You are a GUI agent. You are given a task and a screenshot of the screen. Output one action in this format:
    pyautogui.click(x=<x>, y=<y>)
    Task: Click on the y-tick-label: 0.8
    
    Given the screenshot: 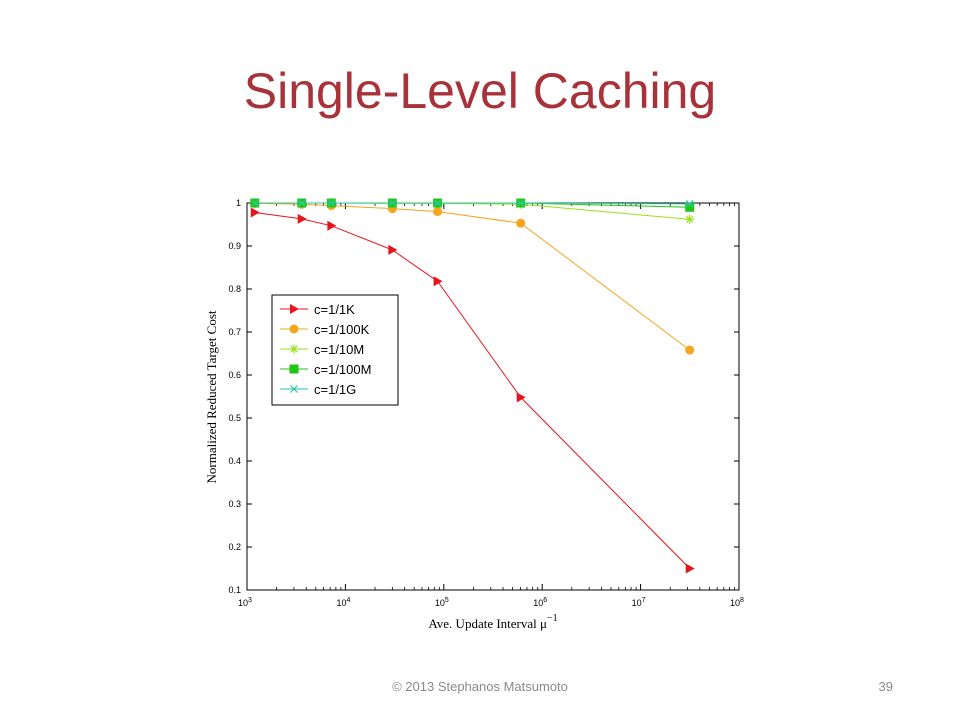 What is the action you would take?
    pyautogui.click(x=234, y=289)
    